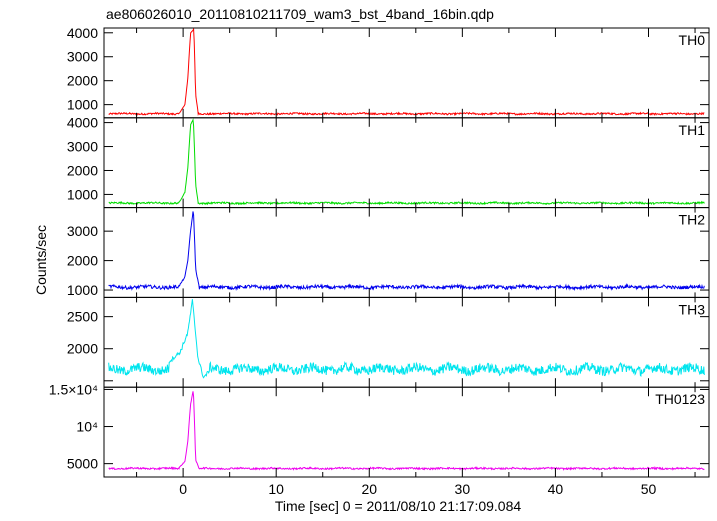  I want to click on x-tick-label: 10, so click(276, 489).